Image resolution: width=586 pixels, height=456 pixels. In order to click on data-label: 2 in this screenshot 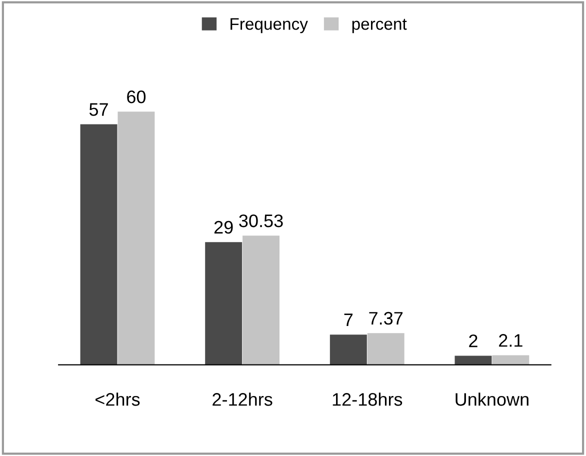, I will do `click(473, 341)`.